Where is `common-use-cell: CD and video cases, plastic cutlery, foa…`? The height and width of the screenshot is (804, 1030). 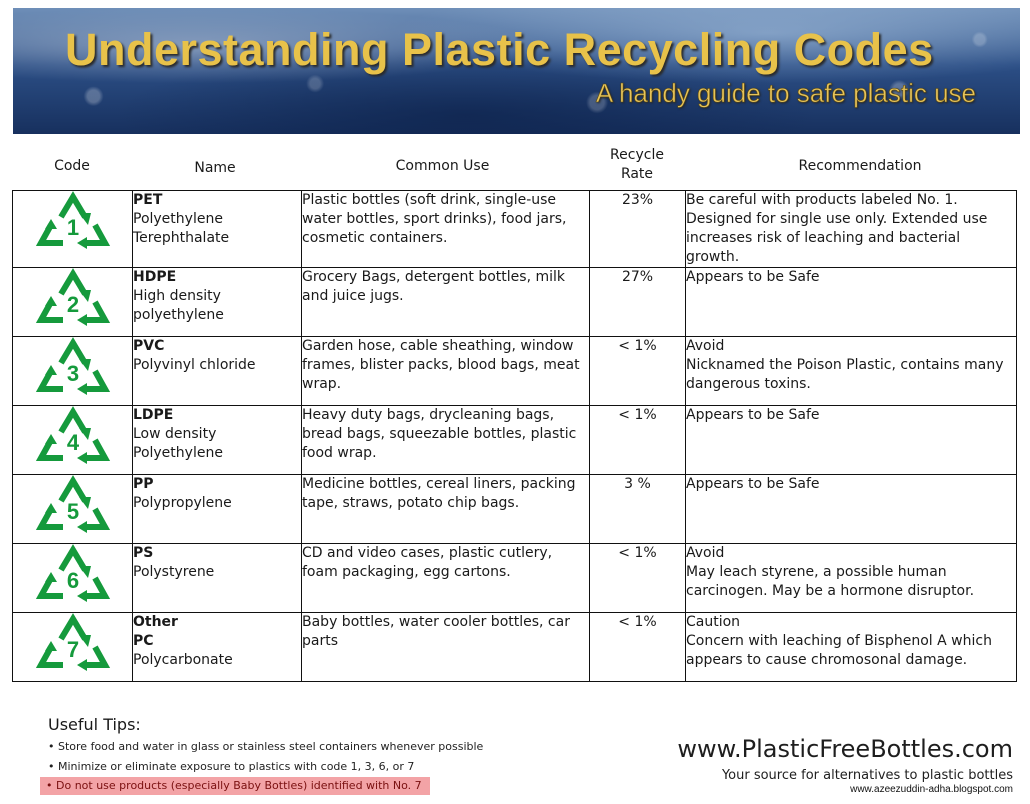 common-use-cell: CD and video cases, plastic cutlery, foa… is located at coordinates (445, 578).